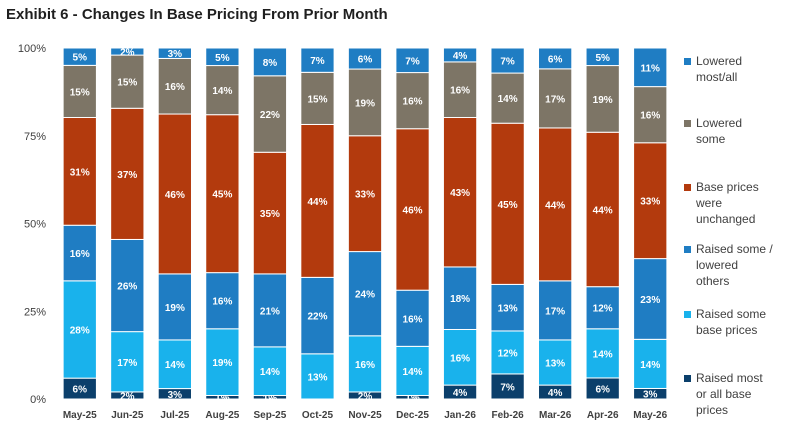  I want to click on x-tick-label: Jun-25, so click(127, 415).